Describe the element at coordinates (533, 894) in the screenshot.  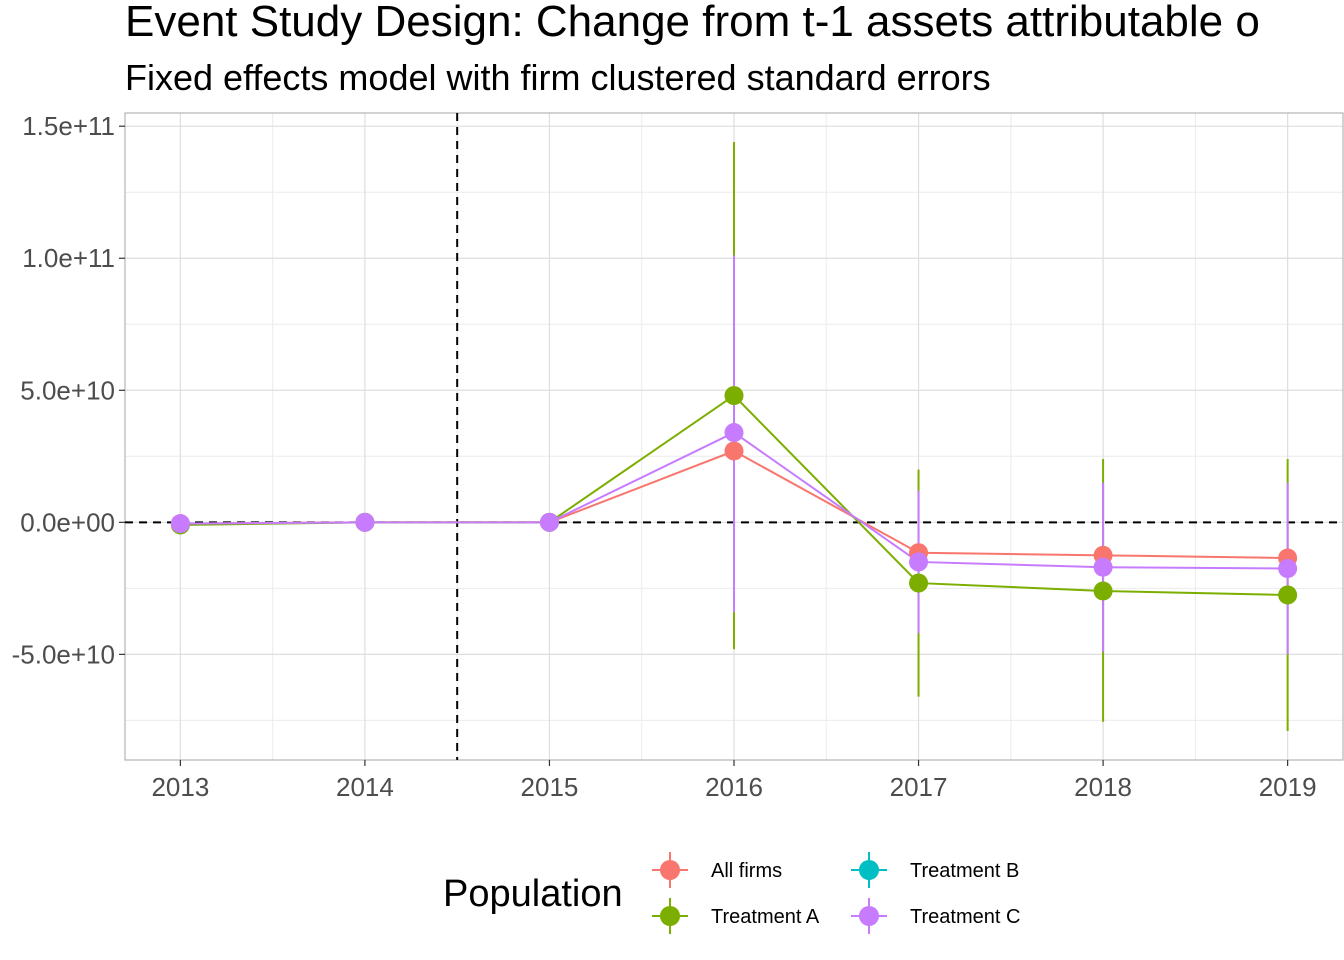
I see `legend-title: Population` at that location.